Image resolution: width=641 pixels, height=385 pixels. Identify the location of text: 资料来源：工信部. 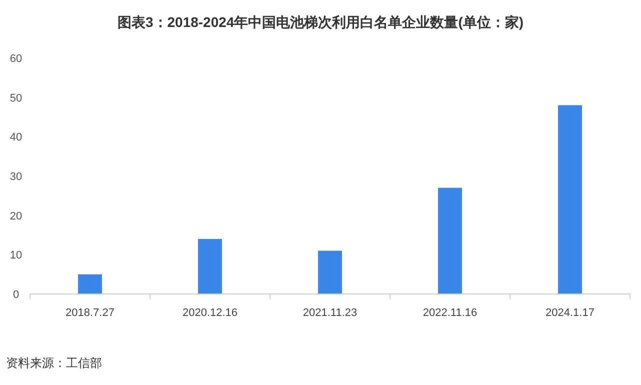
(54, 363).